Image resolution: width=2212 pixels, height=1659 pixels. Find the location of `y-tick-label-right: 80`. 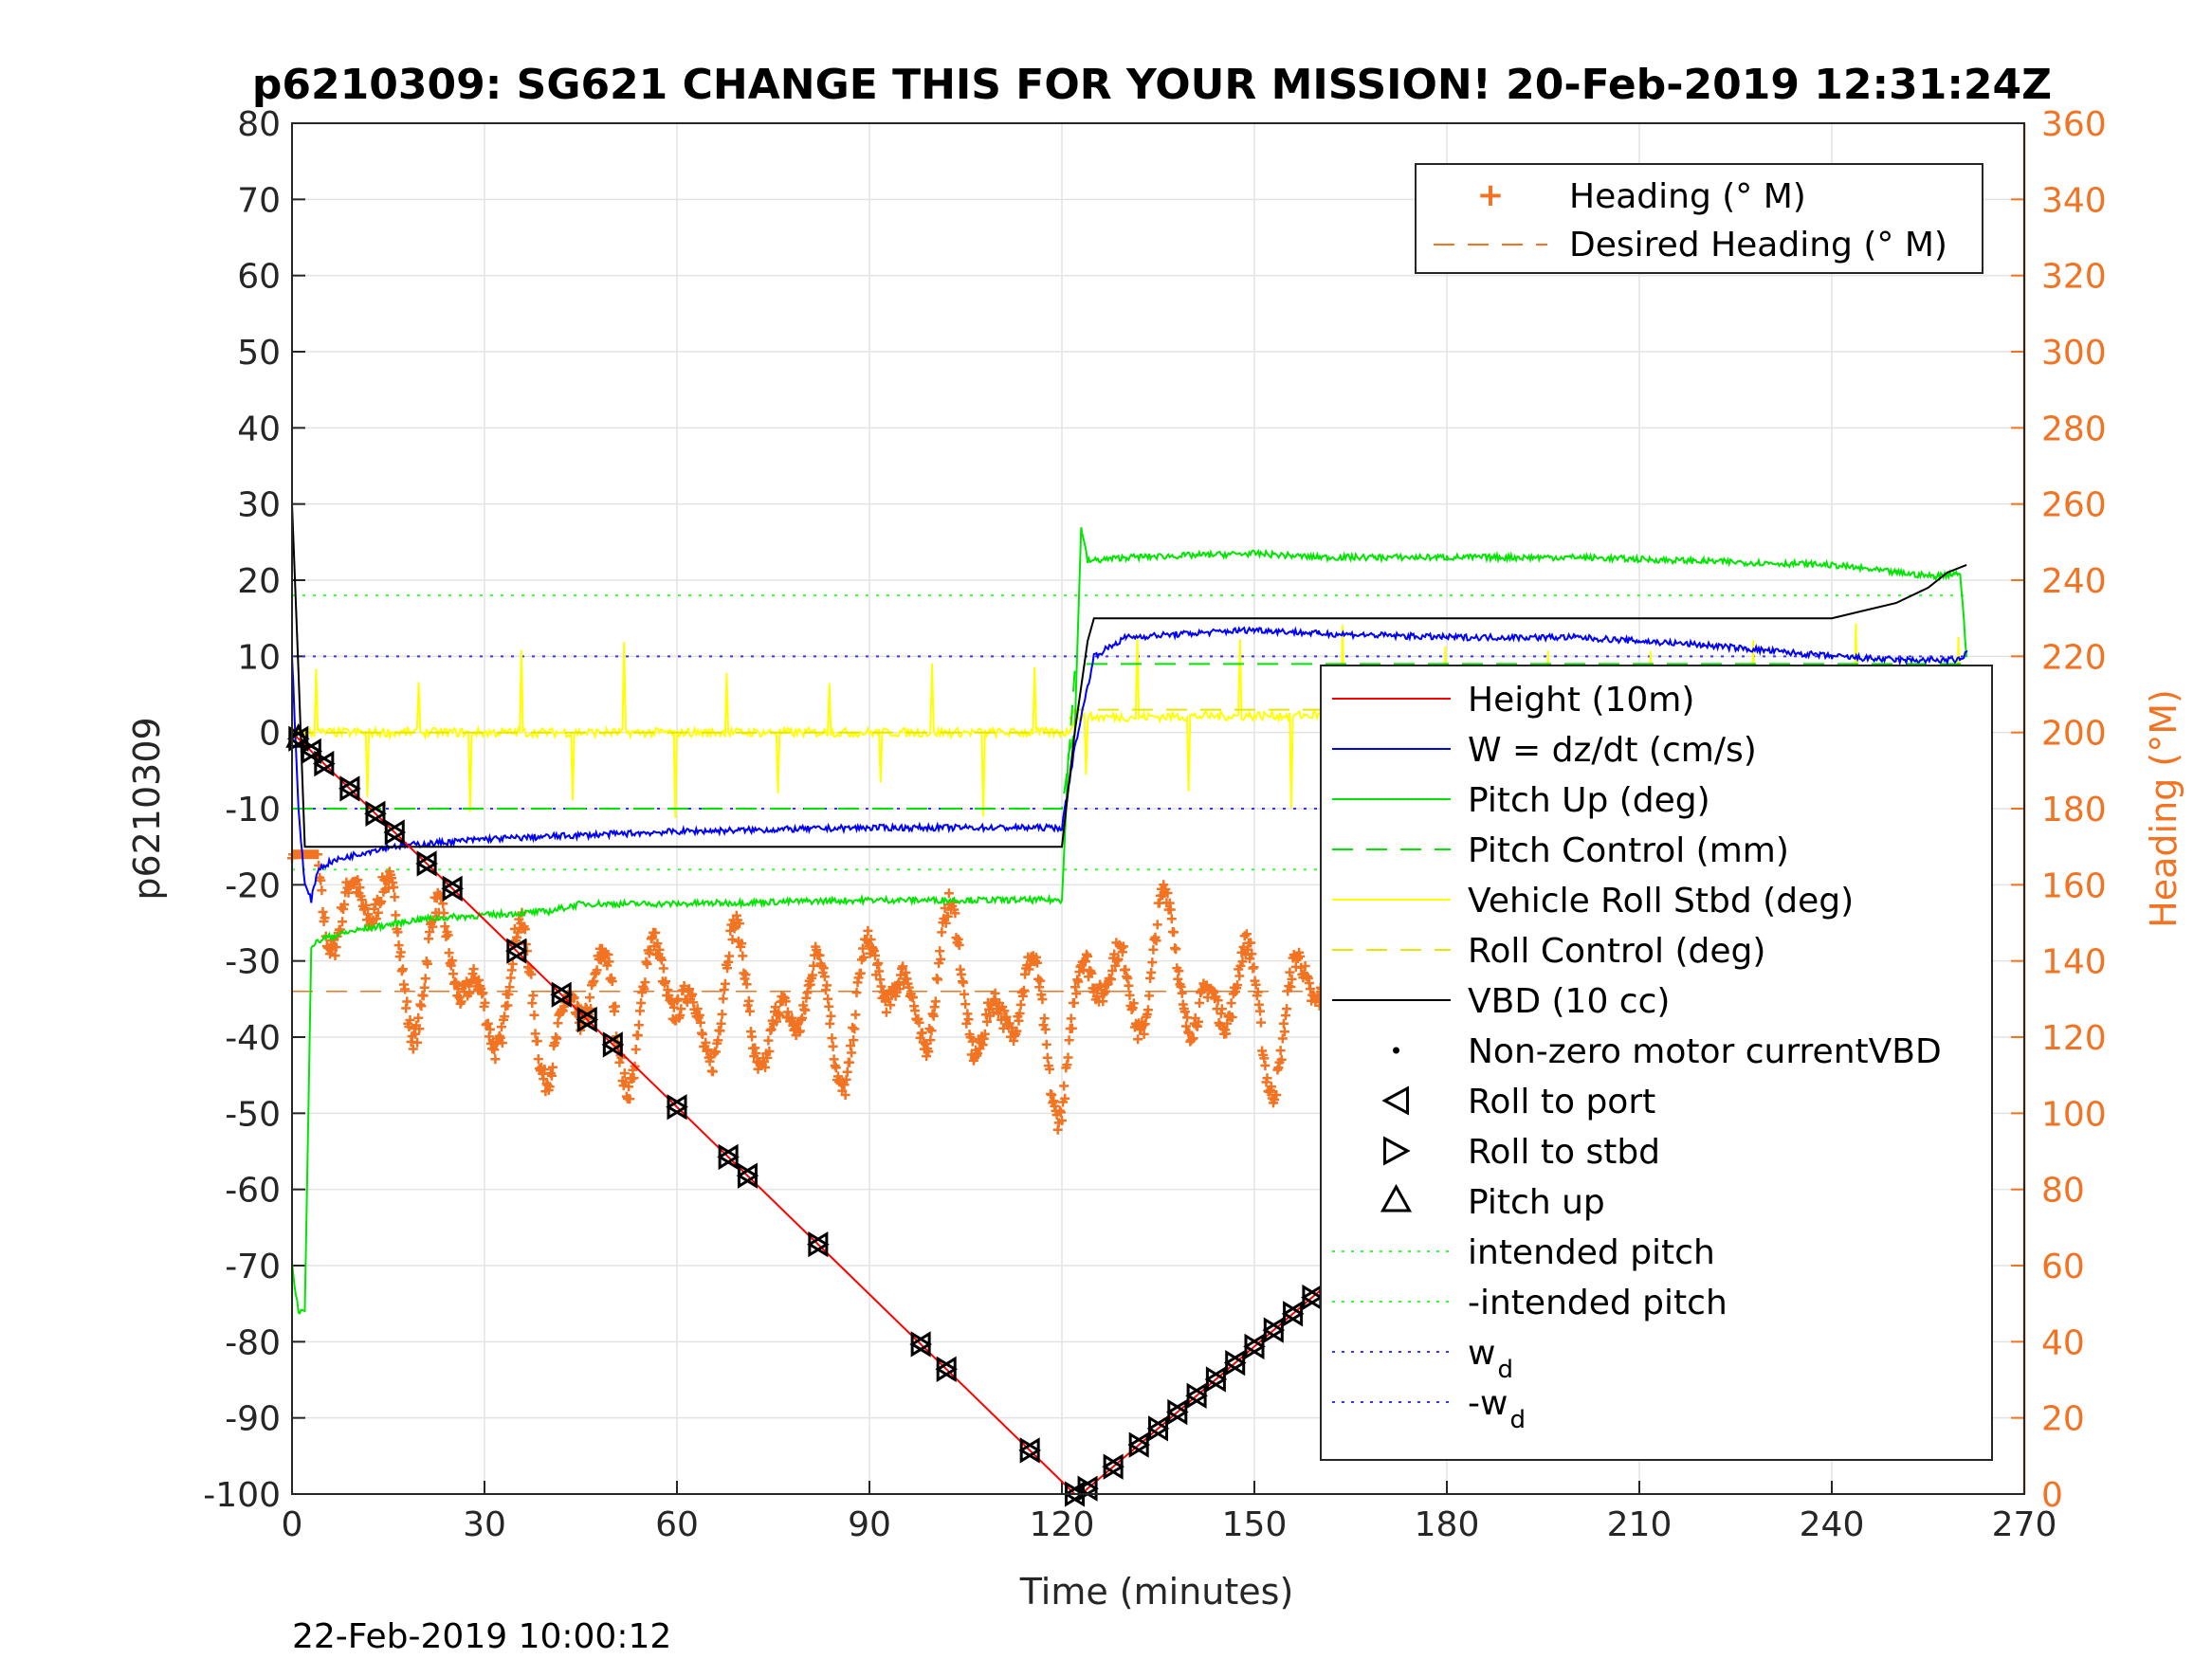

y-tick-label-right: 80 is located at coordinates (2063, 1191).